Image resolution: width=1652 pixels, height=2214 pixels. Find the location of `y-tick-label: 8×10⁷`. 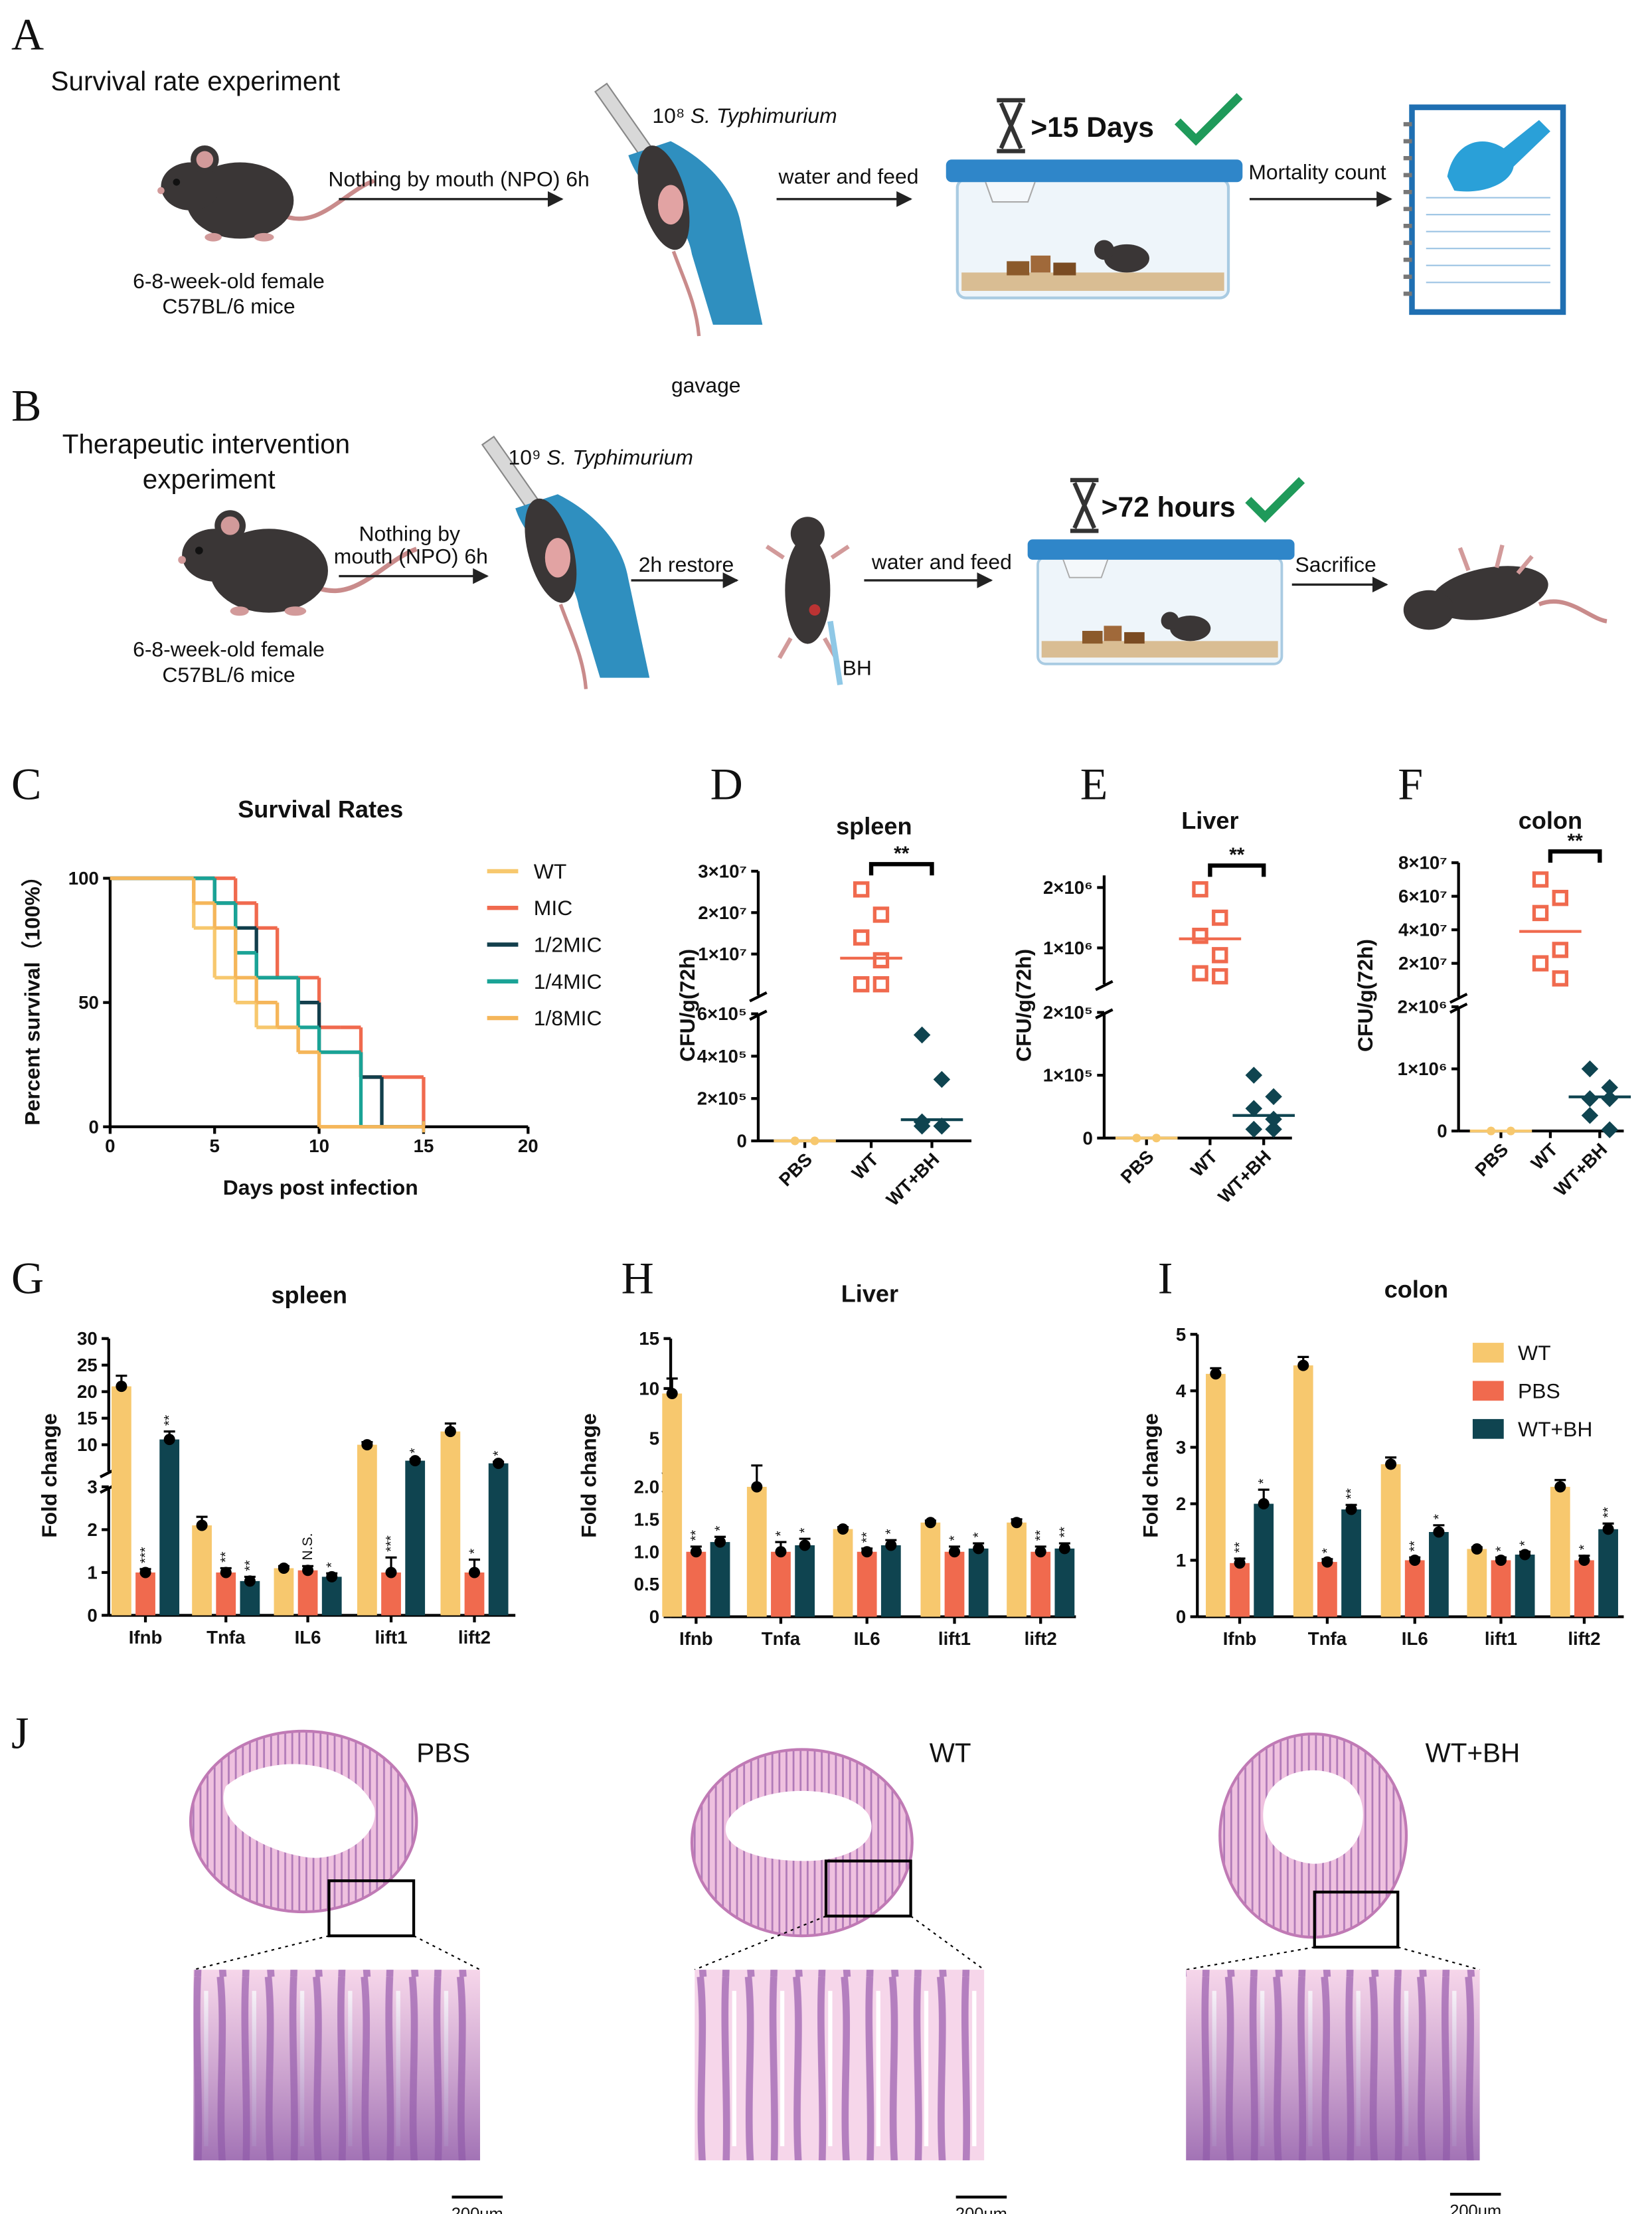

y-tick-label: 8×10⁷ is located at coordinates (1422, 863).